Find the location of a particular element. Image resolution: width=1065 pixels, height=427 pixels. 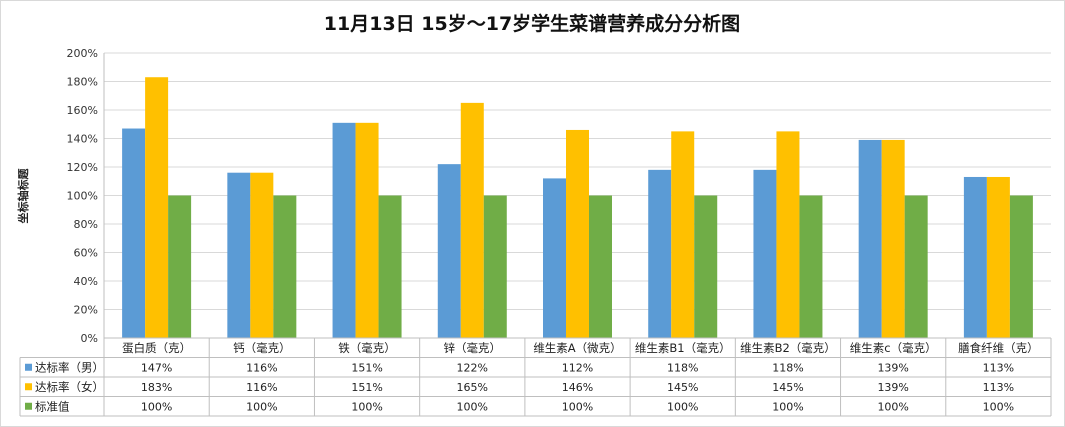

chart-title: 11月13日 15岁～17岁学生菜谱营养成分分析图 is located at coordinates (532, 23).